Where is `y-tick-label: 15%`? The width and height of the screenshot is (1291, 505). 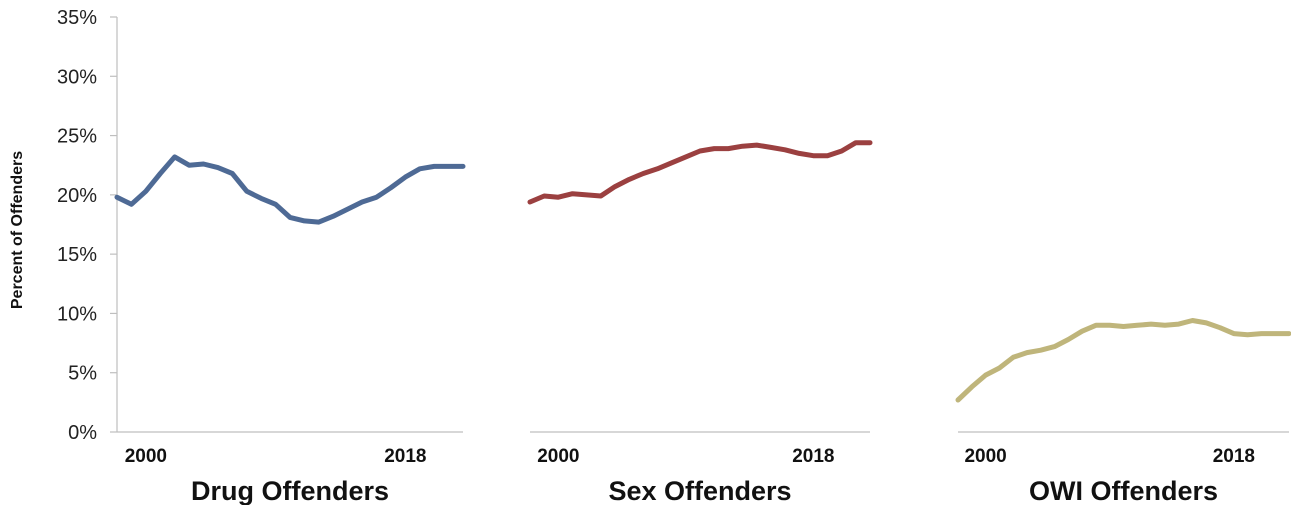 y-tick-label: 15% is located at coordinates (77, 255).